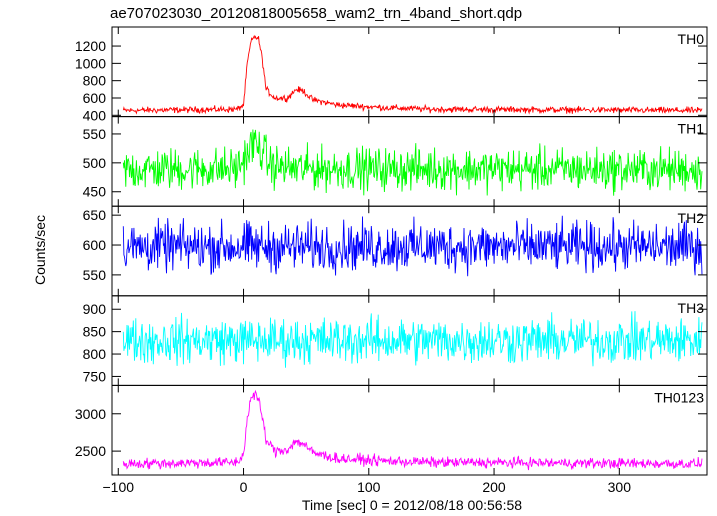  What do you see at coordinates (95, 192) in the screenshot?
I see `y-tick-label: 450` at bounding box center [95, 192].